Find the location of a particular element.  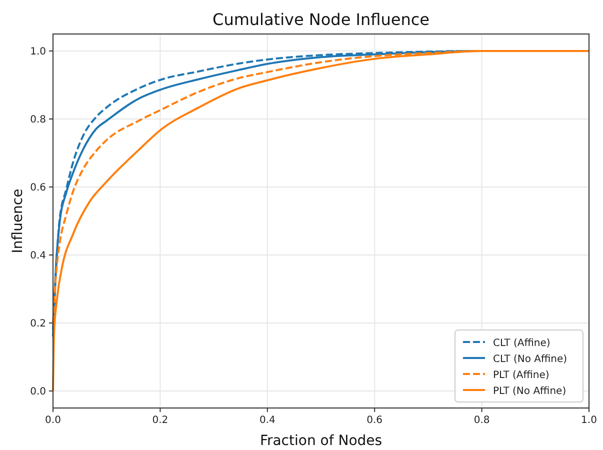

legend-label: CLT (Affine) is located at coordinates (521, 343).